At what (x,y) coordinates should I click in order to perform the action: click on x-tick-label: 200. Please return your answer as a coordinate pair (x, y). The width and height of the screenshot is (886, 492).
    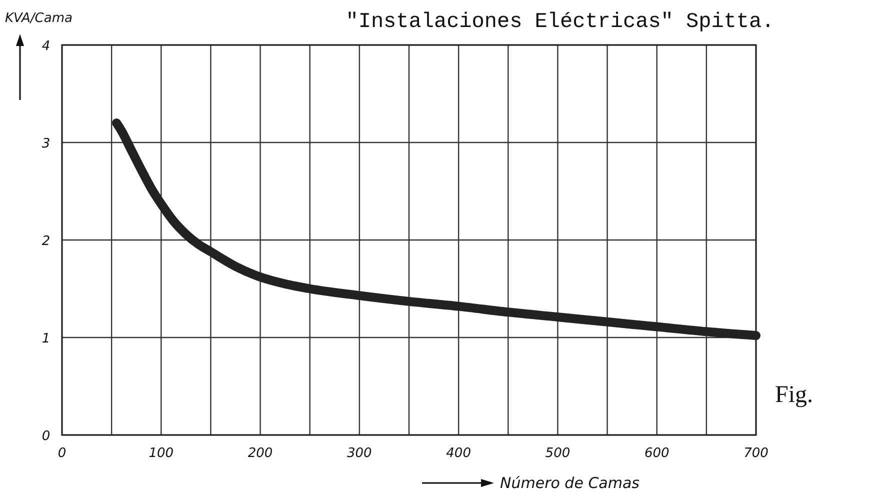
    Looking at the image, I should click on (260, 453).